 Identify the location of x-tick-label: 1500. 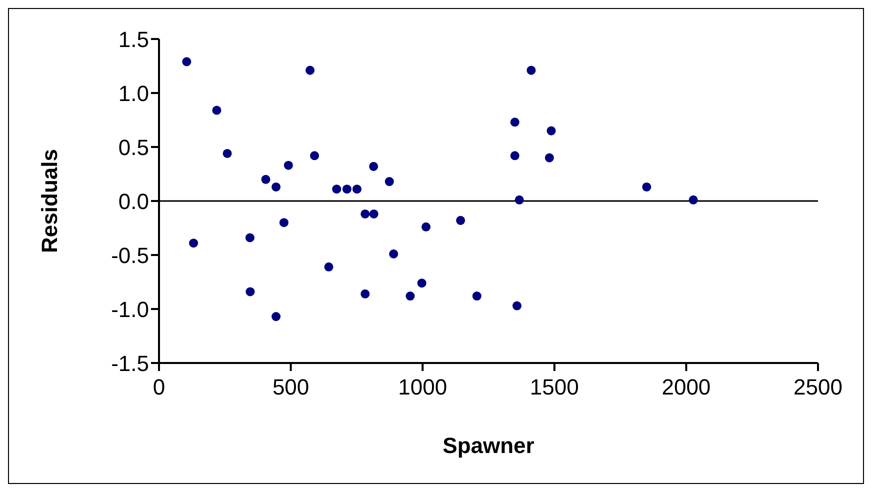
(554, 387).